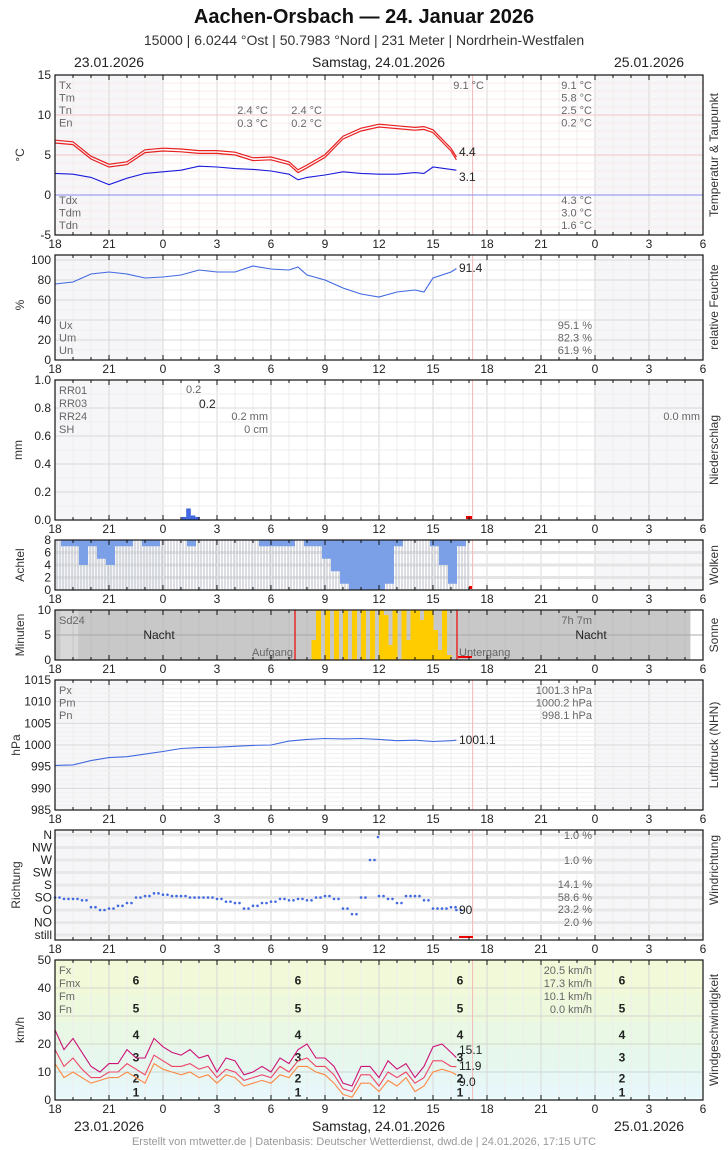 The height and width of the screenshot is (1150, 728). Describe the element at coordinates (136, 1093) in the screenshot. I see `beaufort-label: 1` at that location.